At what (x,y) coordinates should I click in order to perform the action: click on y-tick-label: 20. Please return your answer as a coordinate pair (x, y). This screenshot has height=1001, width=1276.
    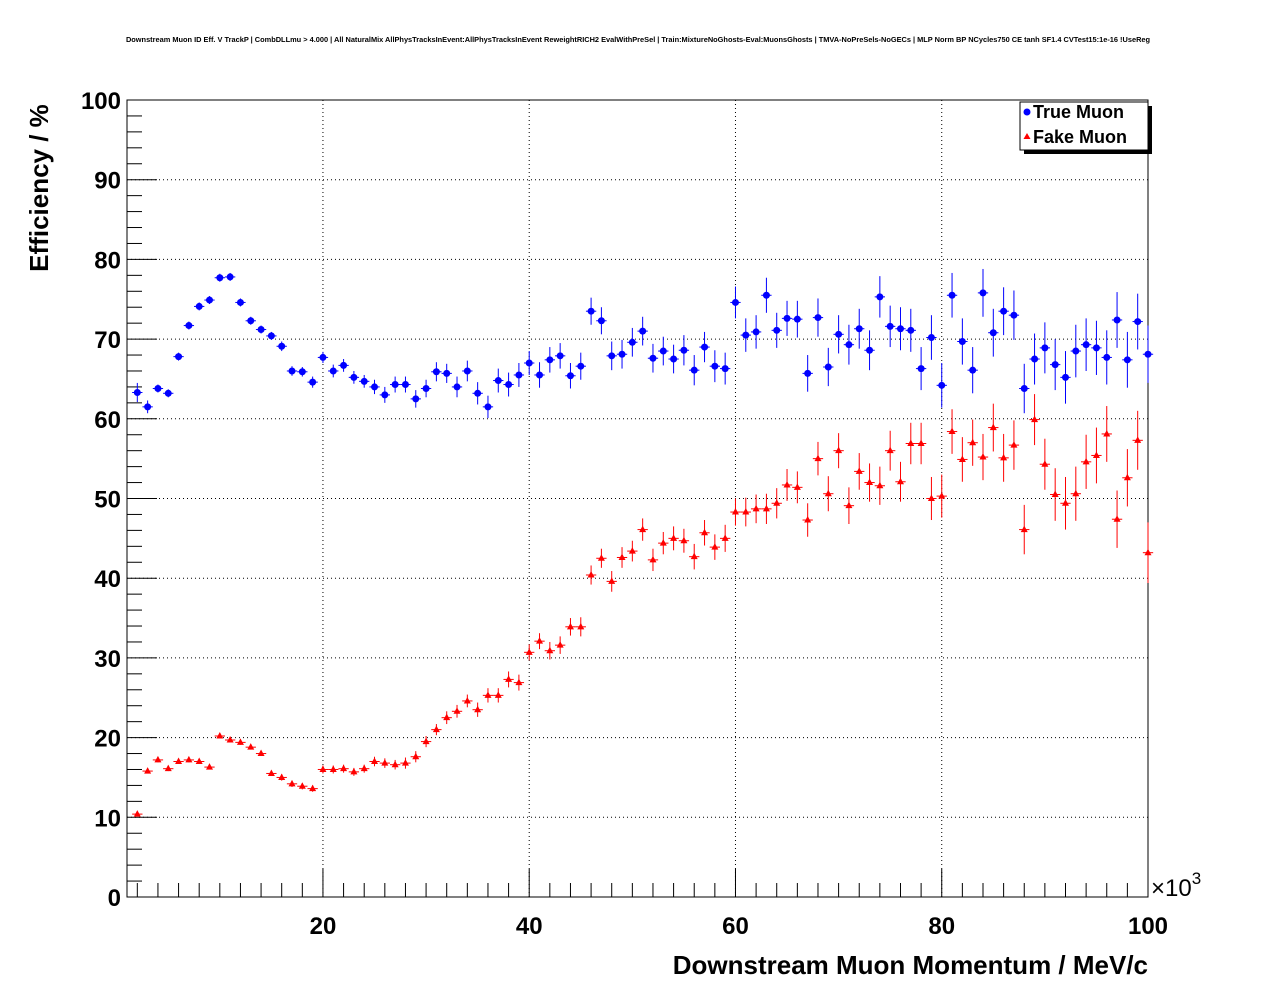
    Looking at the image, I should click on (107, 739).